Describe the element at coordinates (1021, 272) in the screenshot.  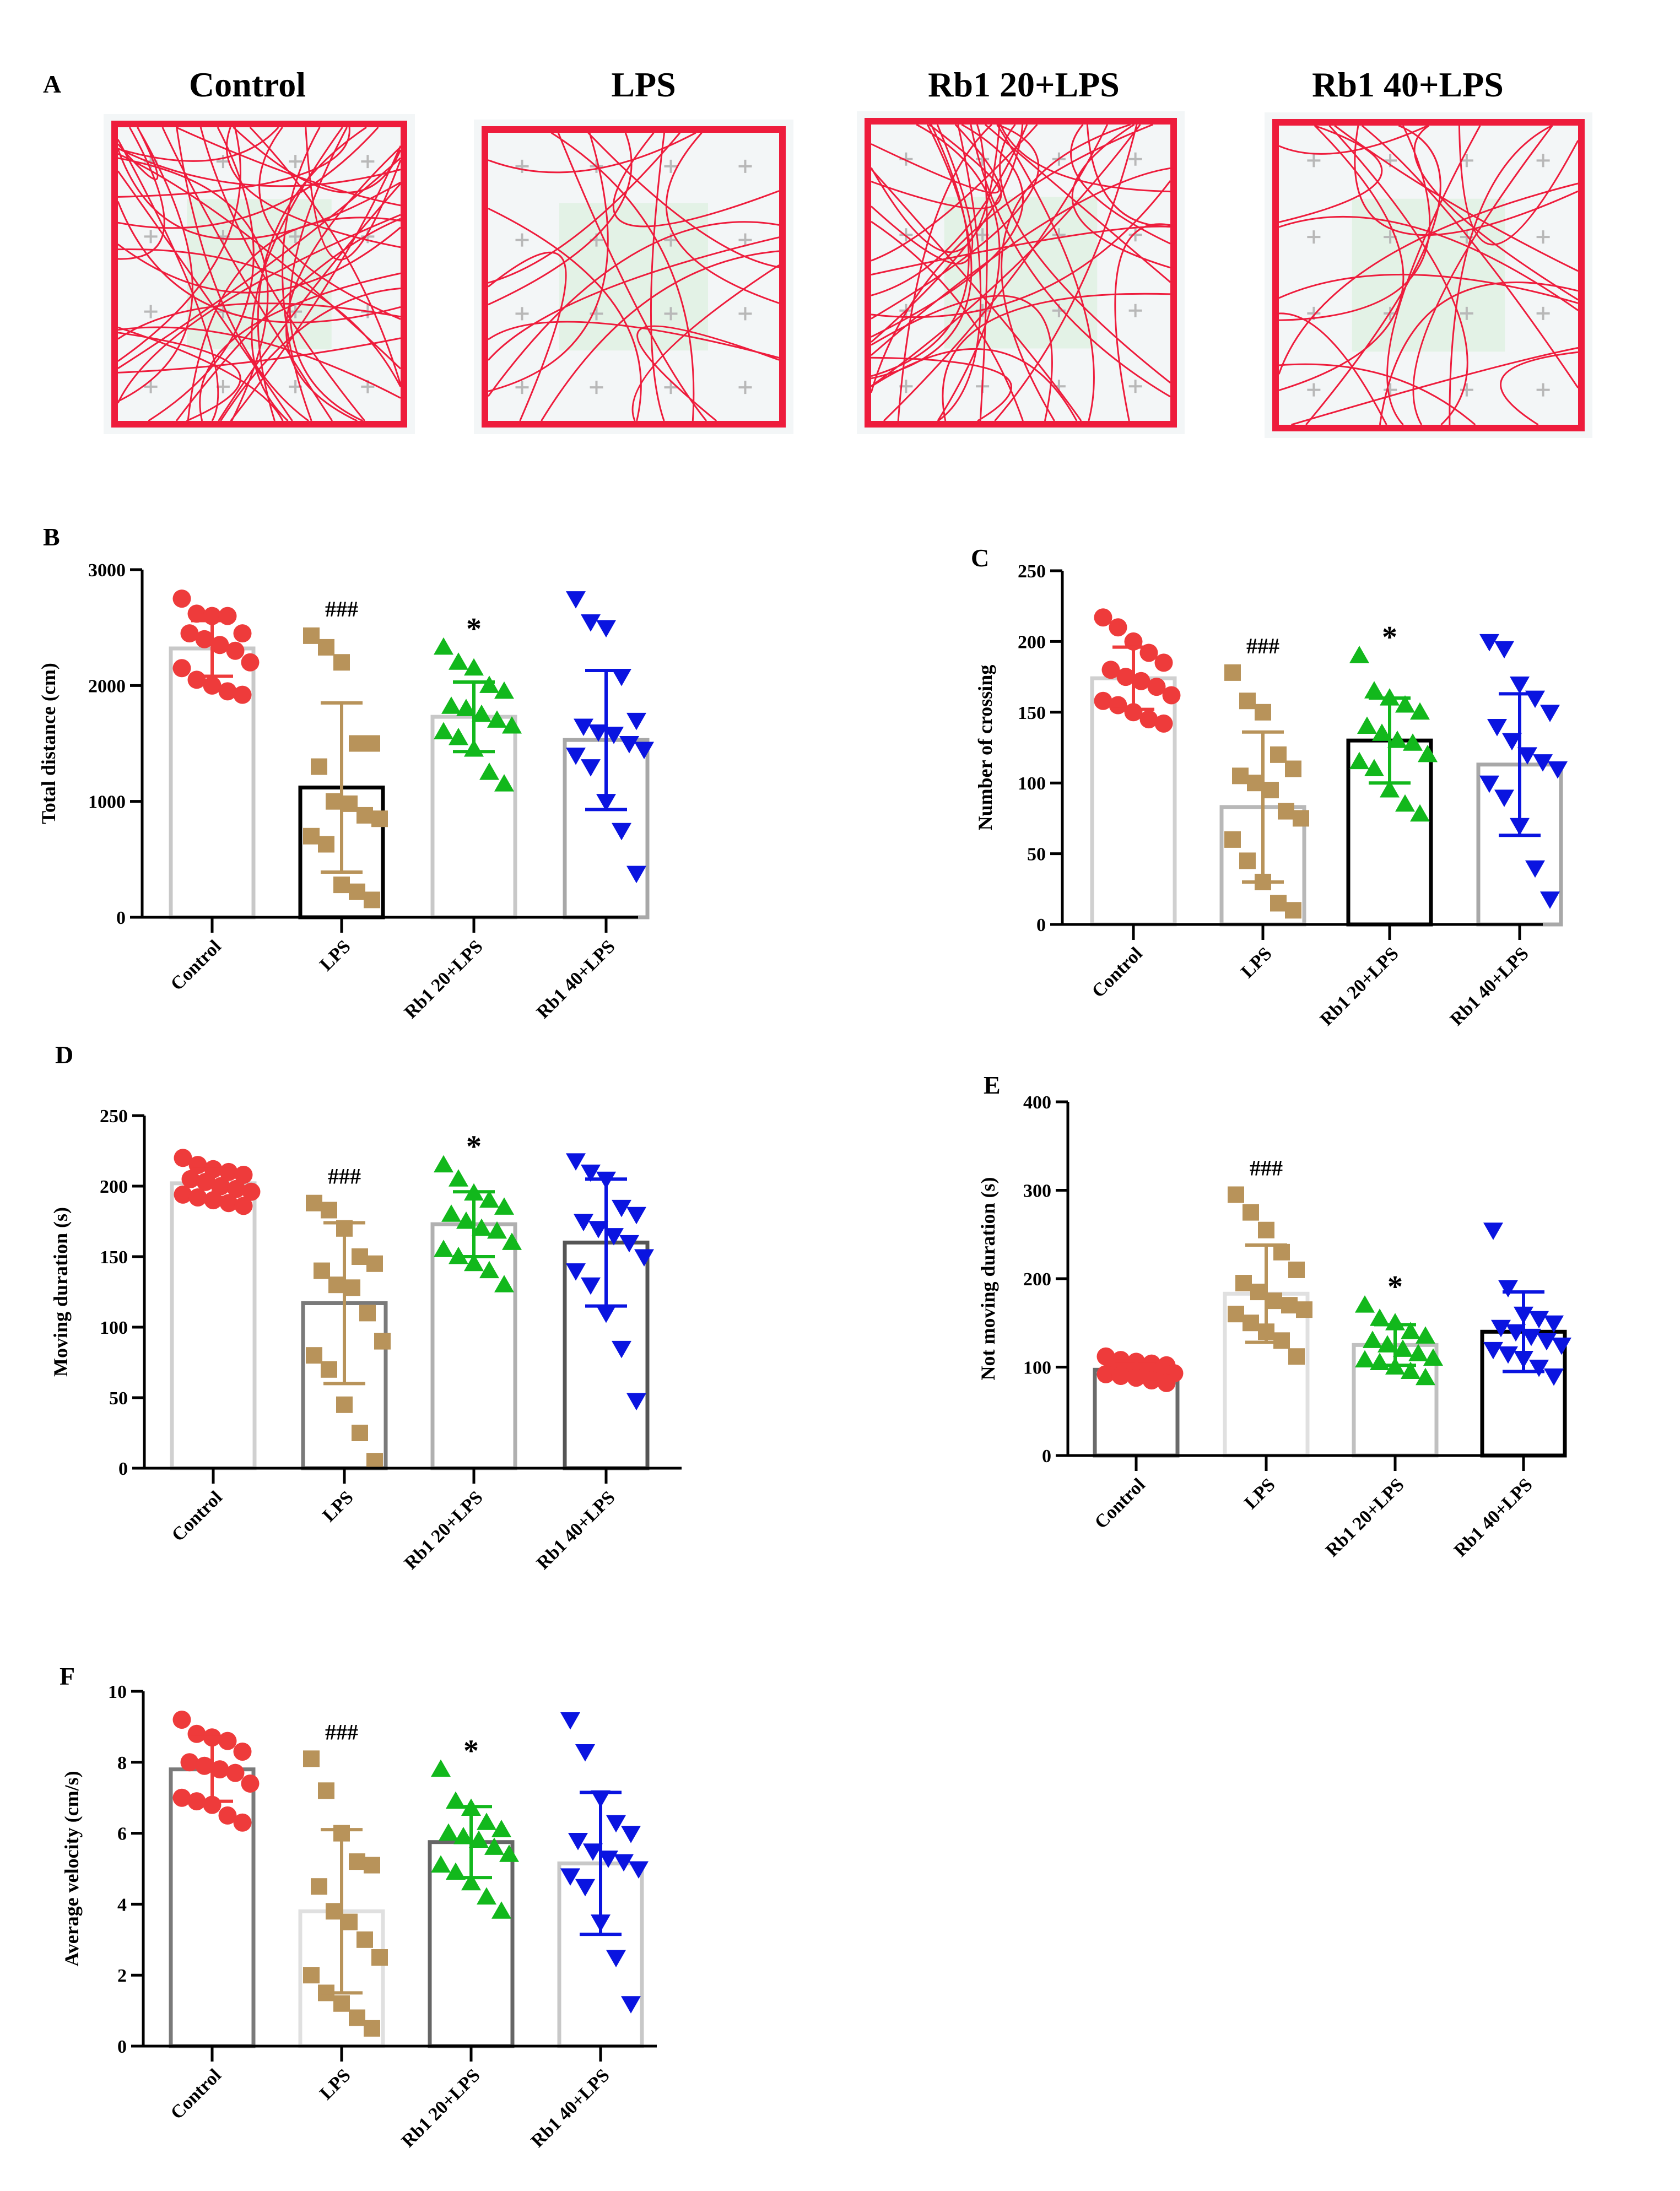
I see `track-plot` at that location.